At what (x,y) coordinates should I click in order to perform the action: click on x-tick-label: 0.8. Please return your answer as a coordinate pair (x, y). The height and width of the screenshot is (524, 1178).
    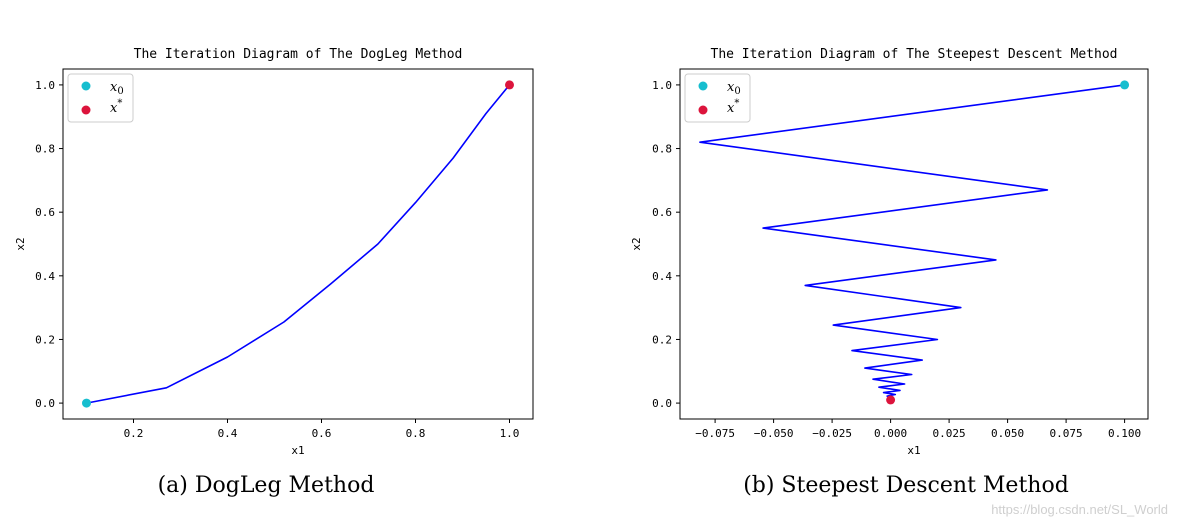
    Looking at the image, I should click on (416, 433).